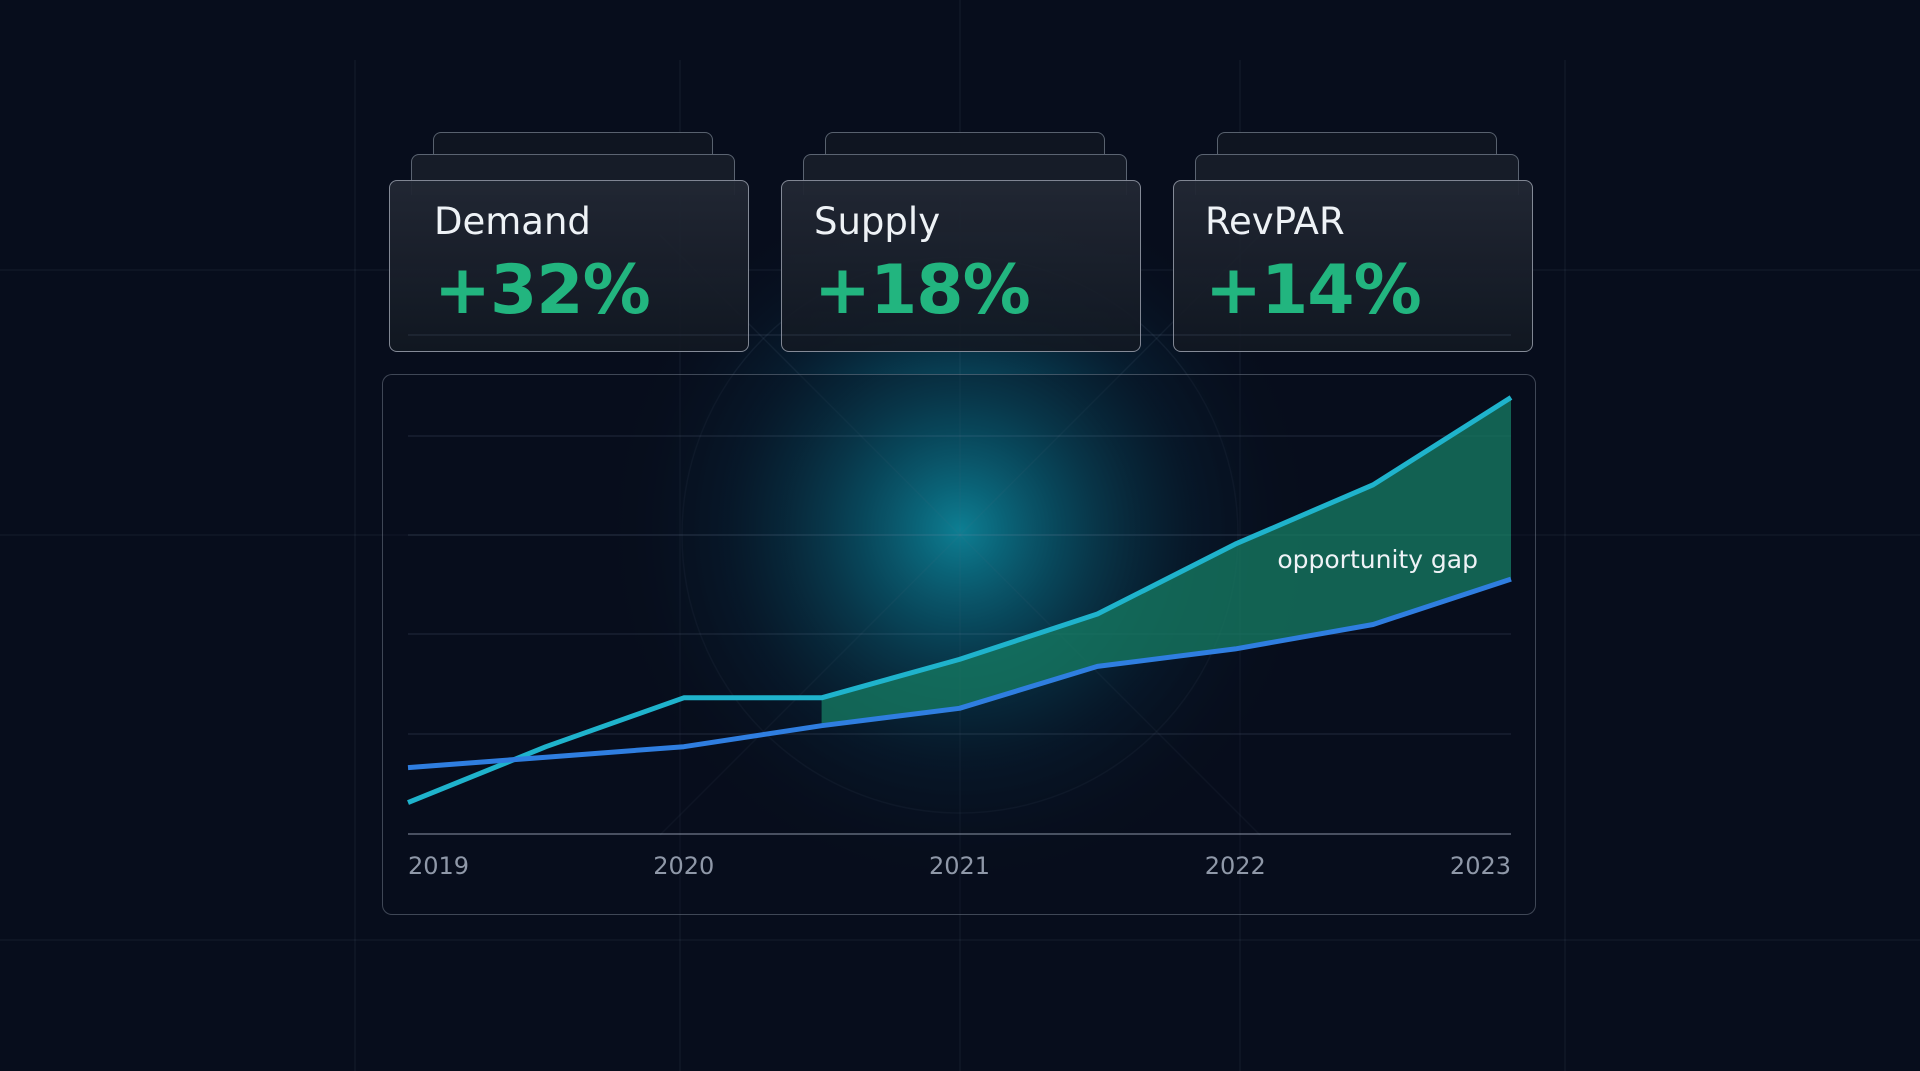 This screenshot has width=1920, height=1071. Describe the element at coordinates (683, 866) in the screenshot. I see `x-tick-label-2020: 2020` at that location.